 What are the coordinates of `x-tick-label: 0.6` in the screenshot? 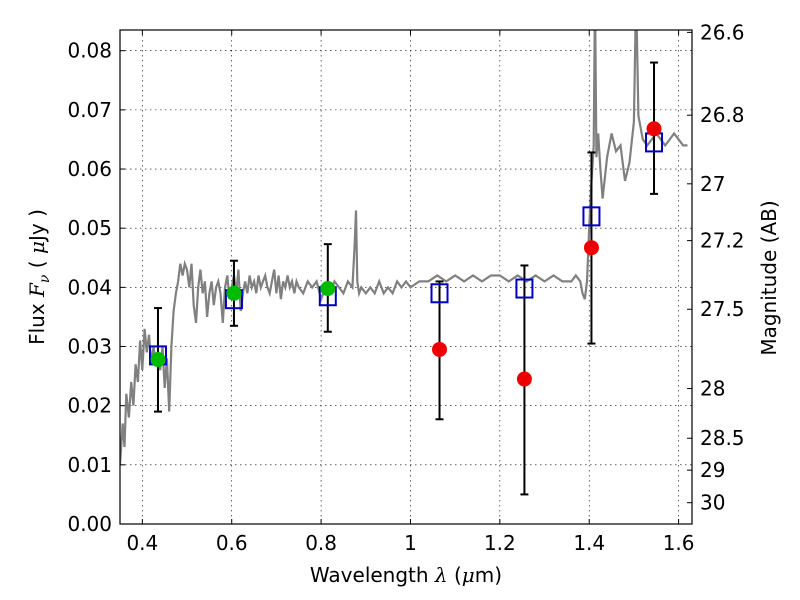 It's located at (232, 543).